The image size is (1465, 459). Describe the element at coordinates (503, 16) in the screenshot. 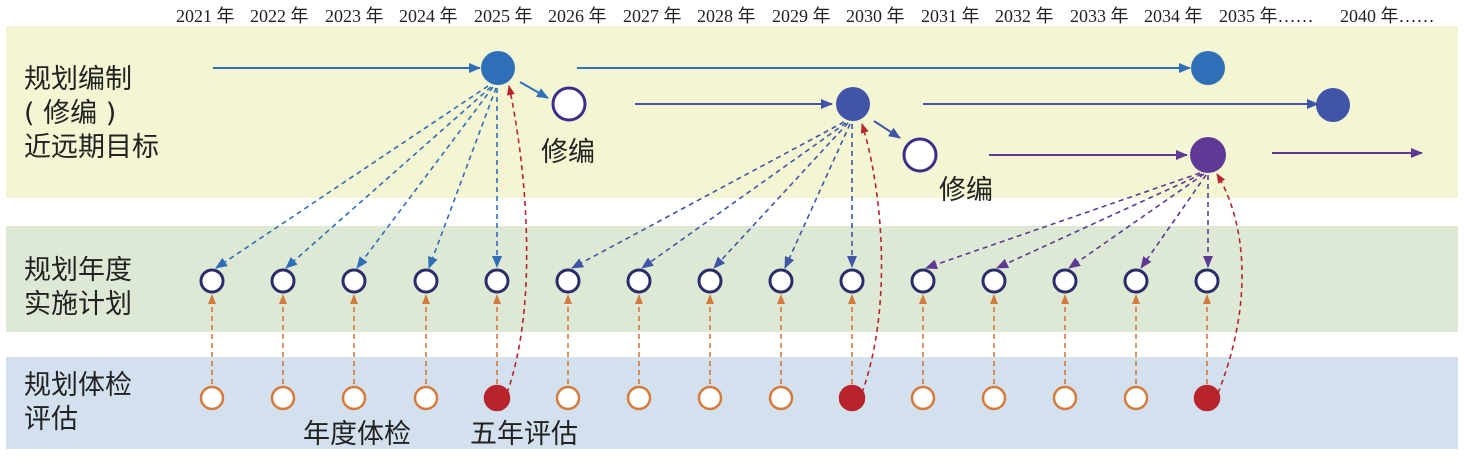

I see `year-label: 2025 年` at that location.